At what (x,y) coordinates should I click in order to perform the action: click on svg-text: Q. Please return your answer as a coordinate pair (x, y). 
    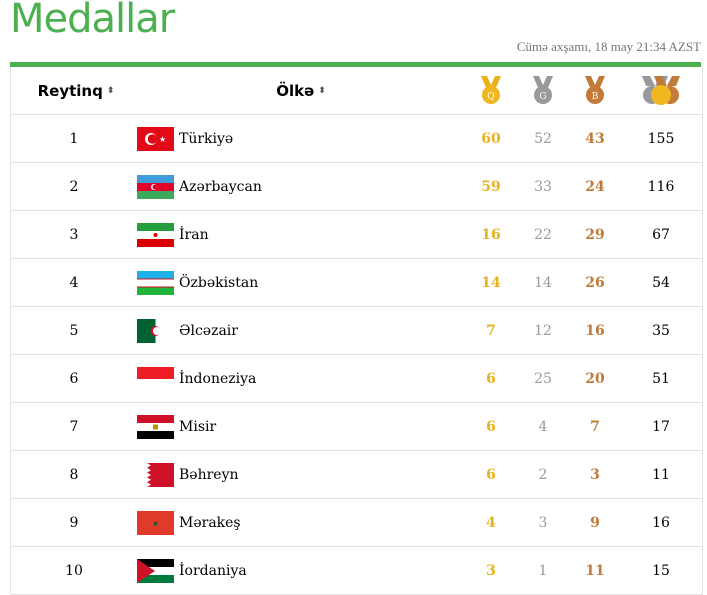
    Looking at the image, I should click on (490, 97).